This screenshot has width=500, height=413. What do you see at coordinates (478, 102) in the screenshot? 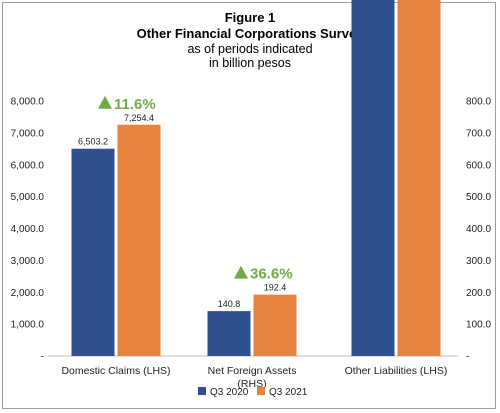
I see `right-axis-tick-label: 800.0` at bounding box center [478, 102].